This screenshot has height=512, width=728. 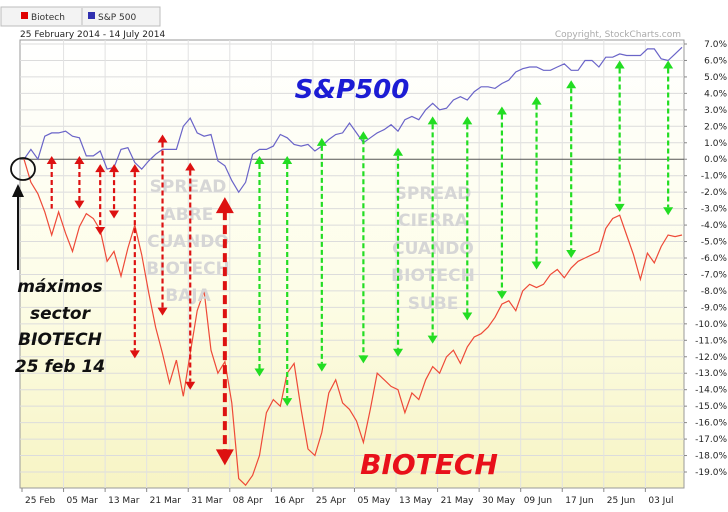 I want to click on spread-opens-line-3: CUANDO, so click(x=188, y=242).